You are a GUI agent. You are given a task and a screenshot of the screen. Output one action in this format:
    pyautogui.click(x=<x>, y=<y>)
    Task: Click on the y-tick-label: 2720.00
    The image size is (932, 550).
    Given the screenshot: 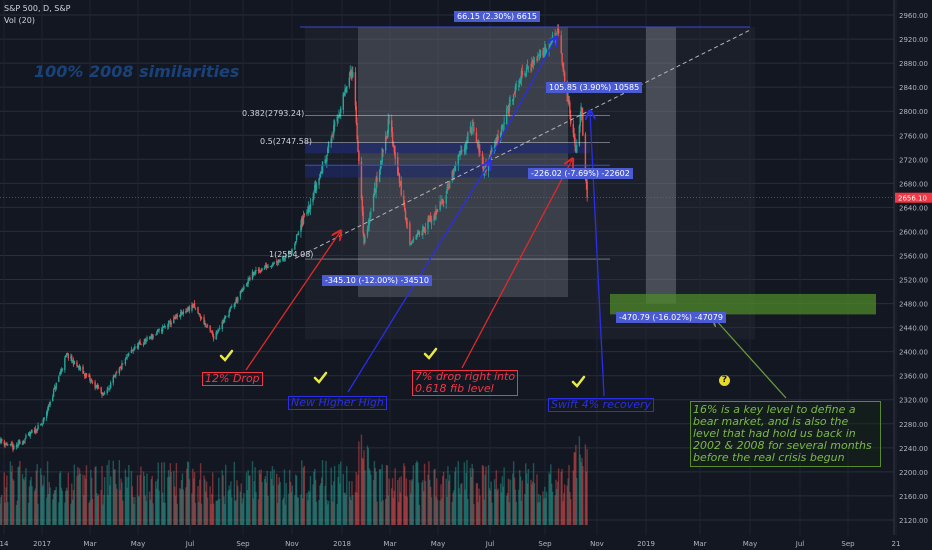 What is the action you would take?
    pyautogui.click(x=913, y=160)
    